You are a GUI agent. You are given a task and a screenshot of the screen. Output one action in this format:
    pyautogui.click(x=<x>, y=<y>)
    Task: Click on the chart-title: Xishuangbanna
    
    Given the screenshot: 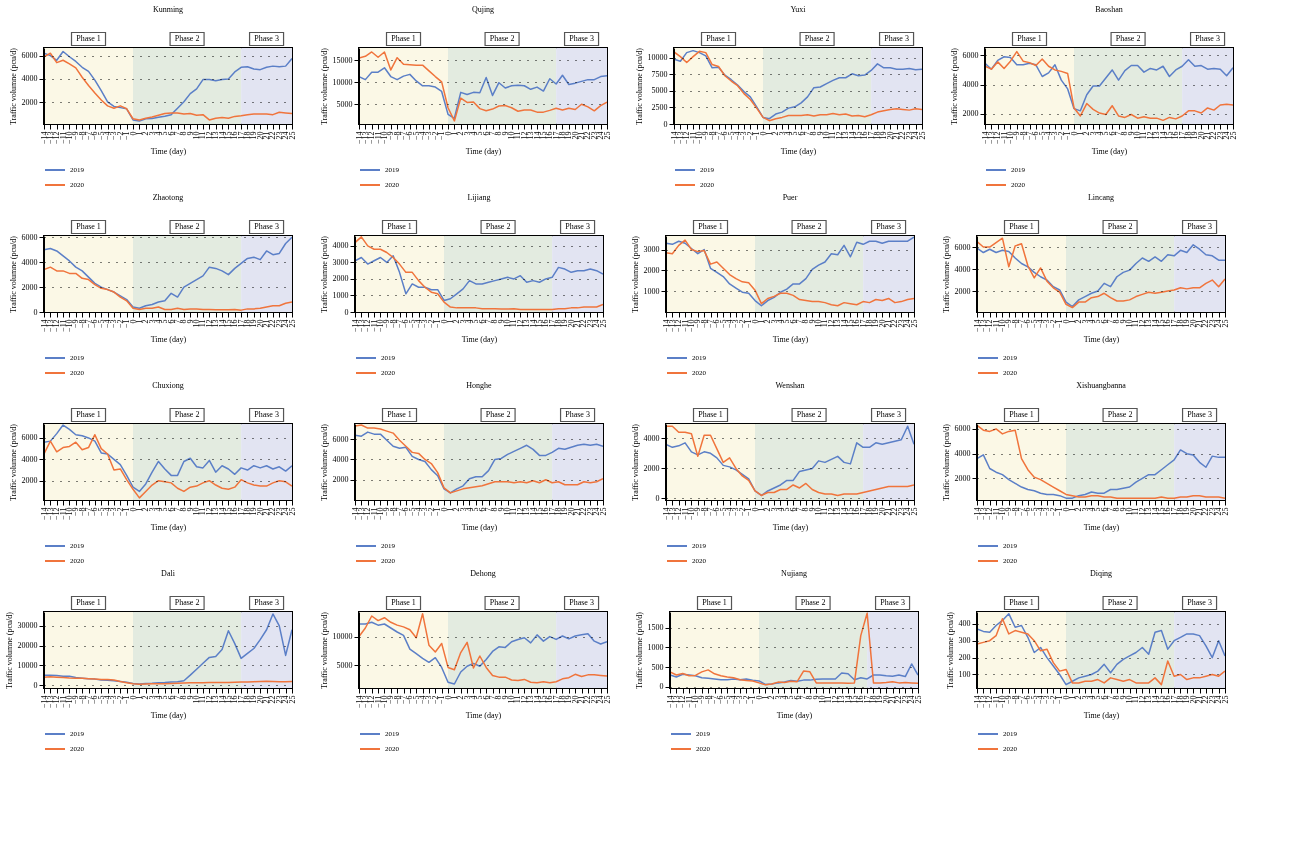 What is the action you would take?
    pyautogui.click(x=1101, y=385)
    